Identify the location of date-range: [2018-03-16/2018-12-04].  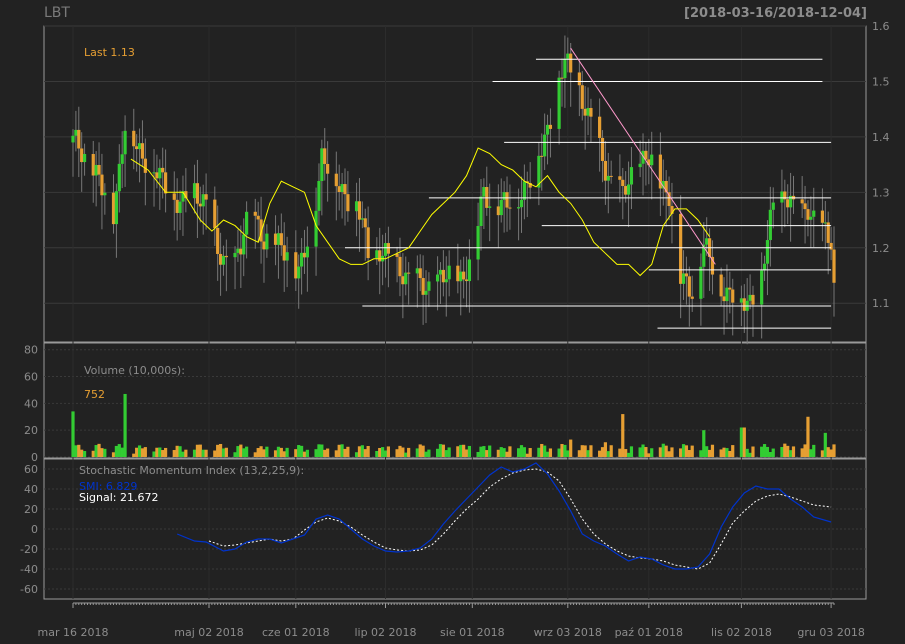
(775, 13).